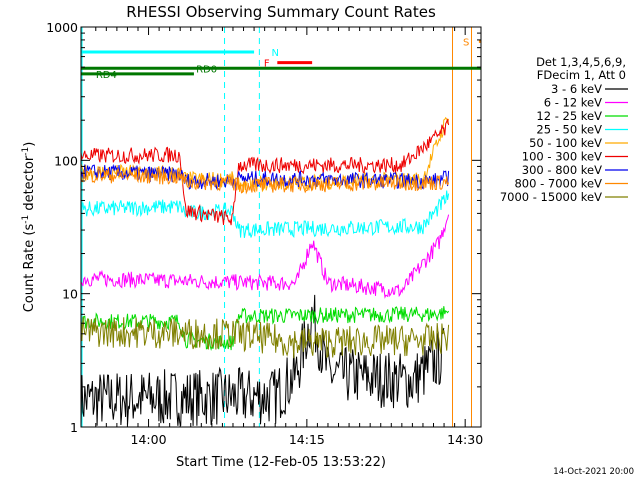 The image size is (640, 480). I want to click on chart-title: RHESSI Observing Summary Count Rates, so click(281, 12).